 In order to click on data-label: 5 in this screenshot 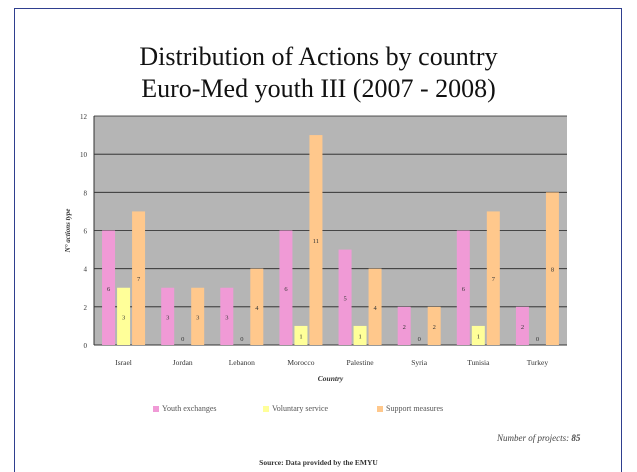, I will do `click(344, 298)`.